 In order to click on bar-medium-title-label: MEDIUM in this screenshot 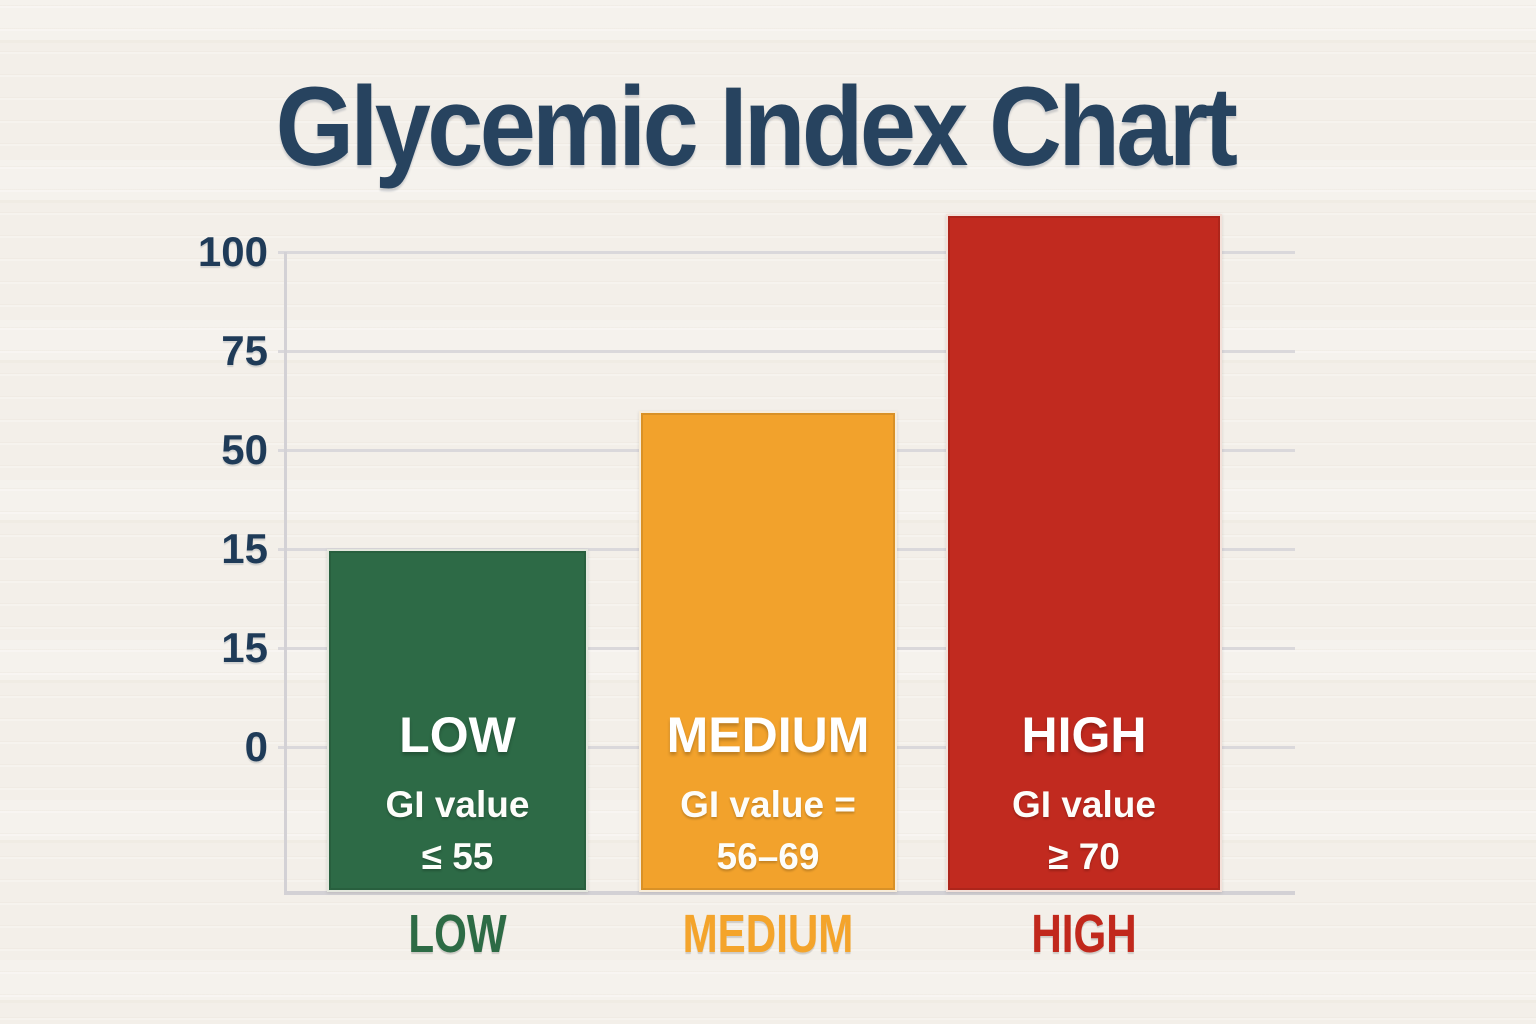, I will do `click(768, 735)`.